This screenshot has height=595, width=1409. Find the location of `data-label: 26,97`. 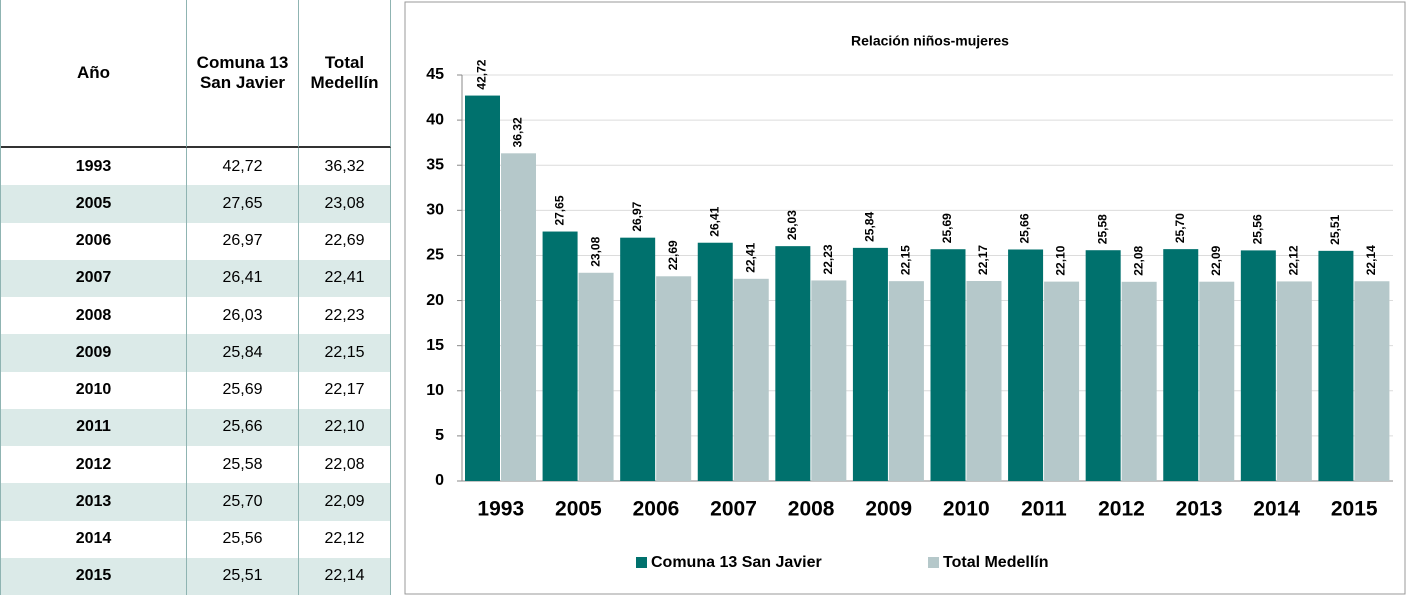

data-label: 26,97 is located at coordinates (637, 216).